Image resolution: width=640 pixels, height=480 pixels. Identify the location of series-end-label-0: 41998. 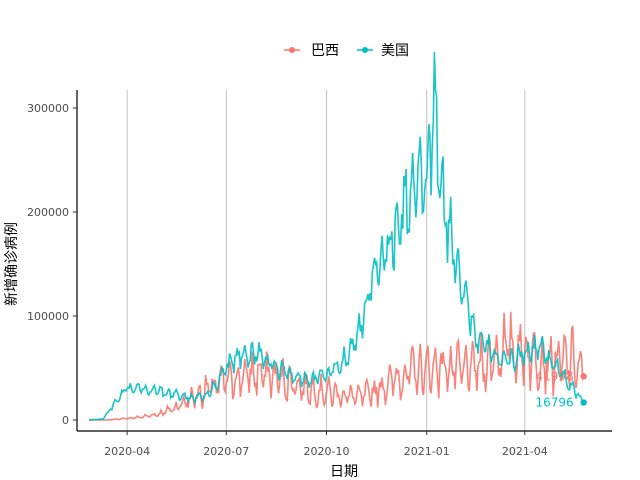
(554, 376).